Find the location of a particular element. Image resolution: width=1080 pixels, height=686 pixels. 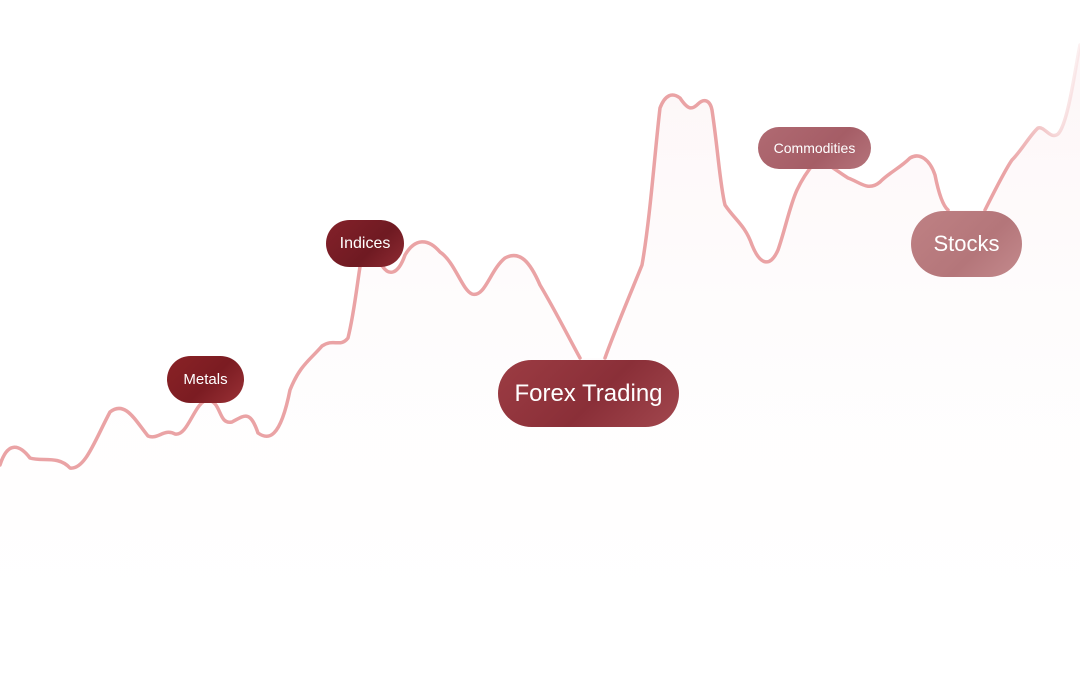

forex-trading-pill: Forex Trading is located at coordinates (588, 393).